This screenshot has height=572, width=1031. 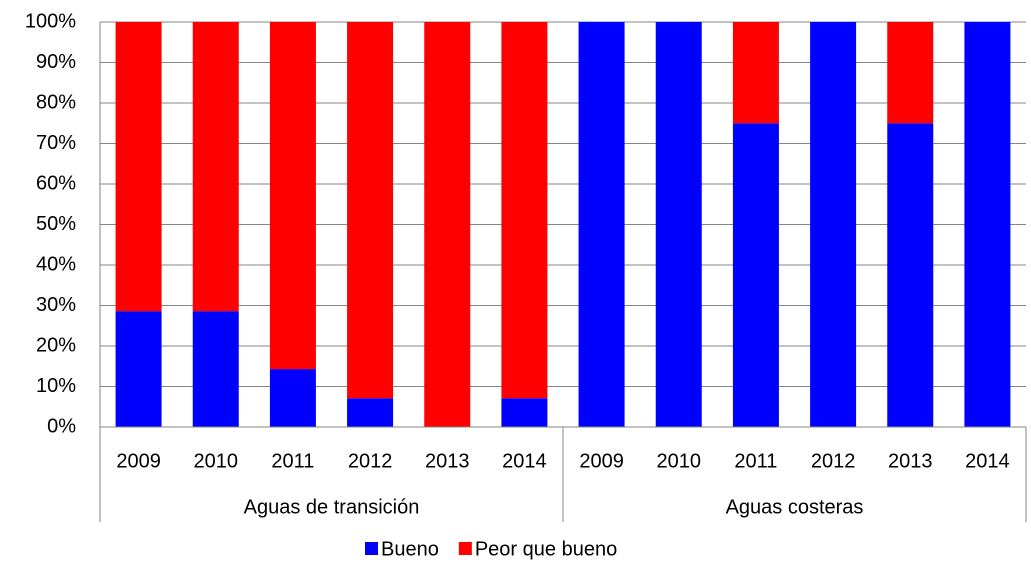 What do you see at coordinates (56, 183) in the screenshot?
I see `y-tick-label: 60%` at bounding box center [56, 183].